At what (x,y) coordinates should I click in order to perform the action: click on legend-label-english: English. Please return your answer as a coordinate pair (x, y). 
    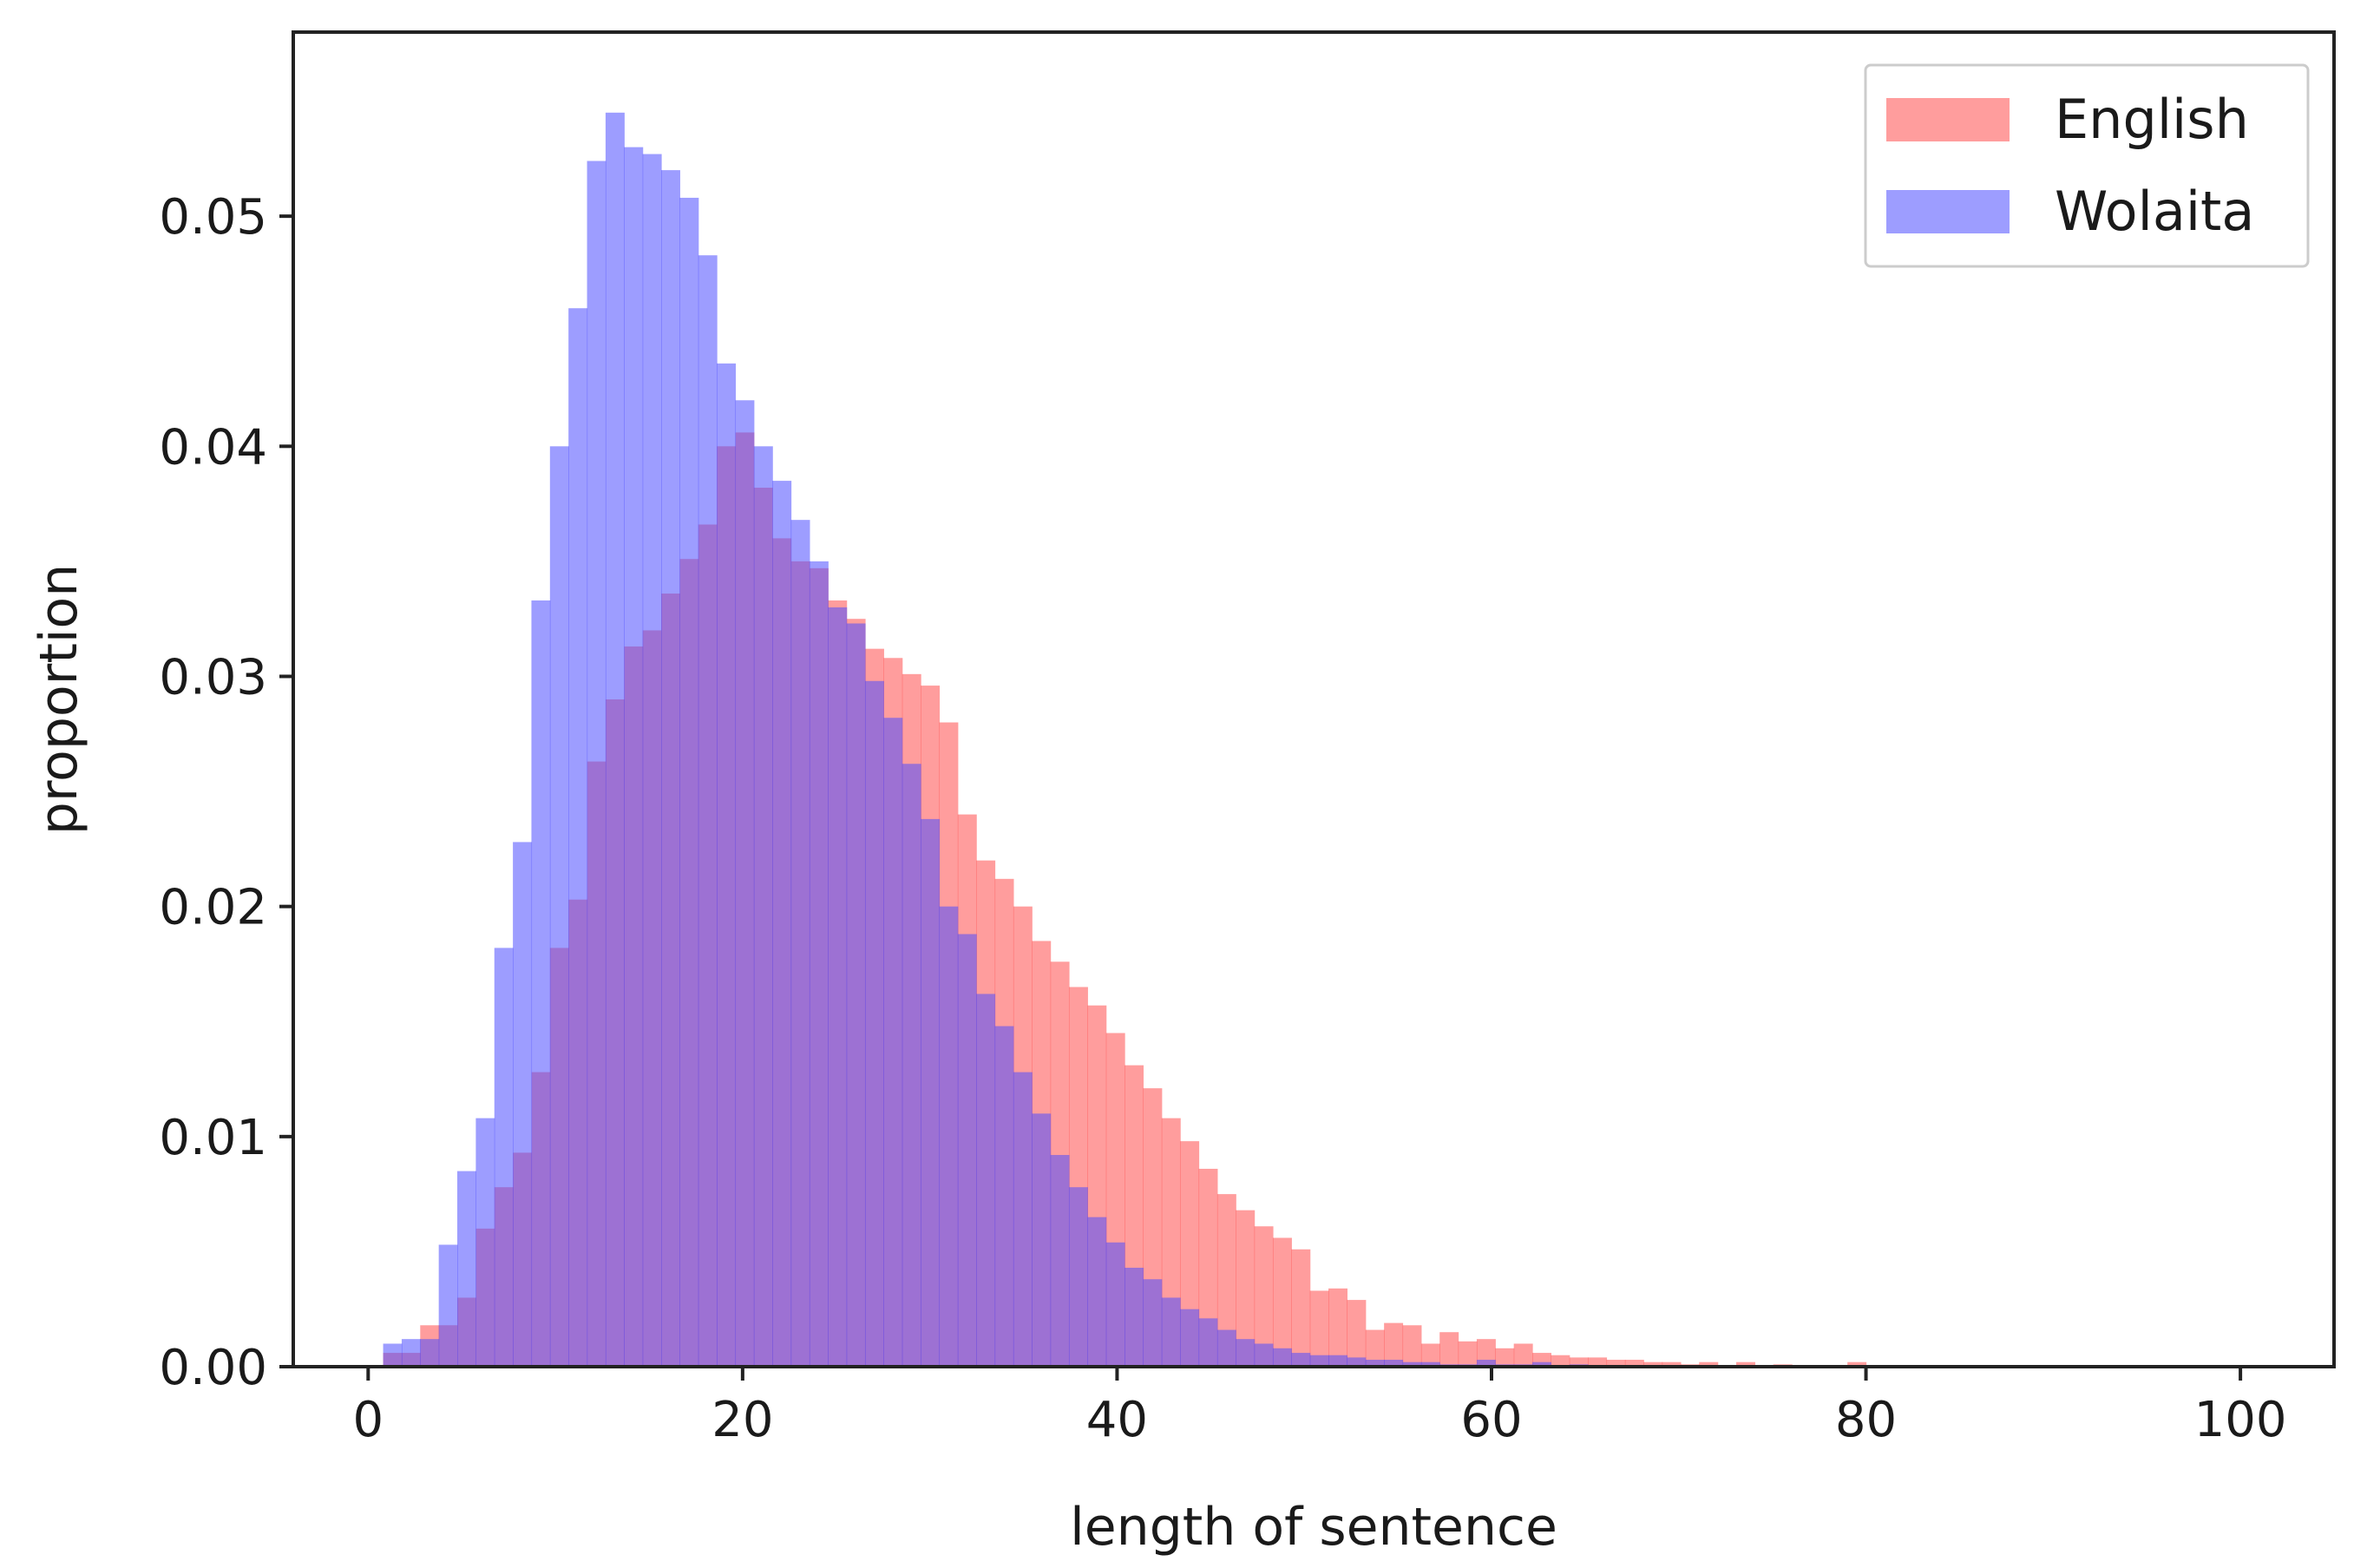
    Looking at the image, I should click on (2152, 119).